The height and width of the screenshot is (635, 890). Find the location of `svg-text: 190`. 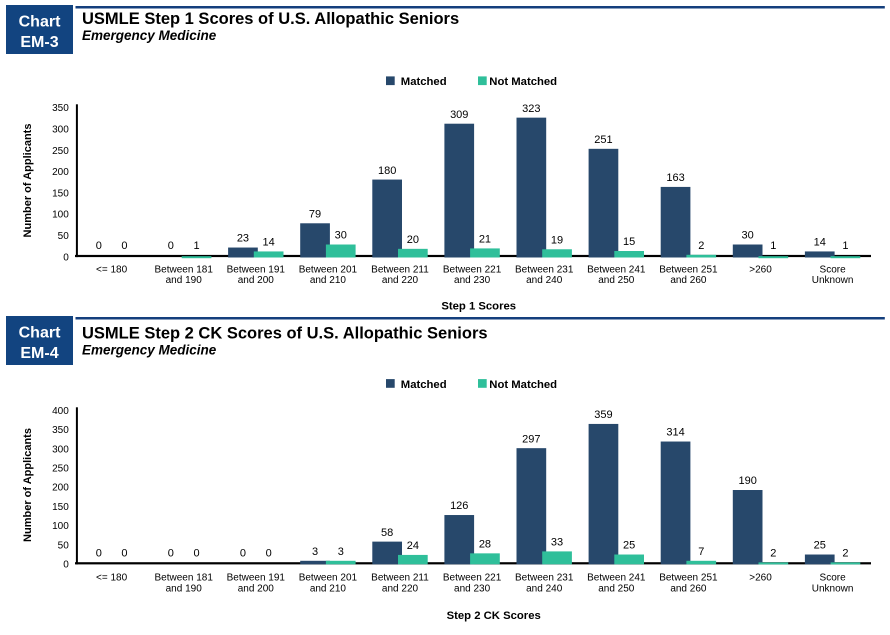

svg-text: 190 is located at coordinates (747, 481).